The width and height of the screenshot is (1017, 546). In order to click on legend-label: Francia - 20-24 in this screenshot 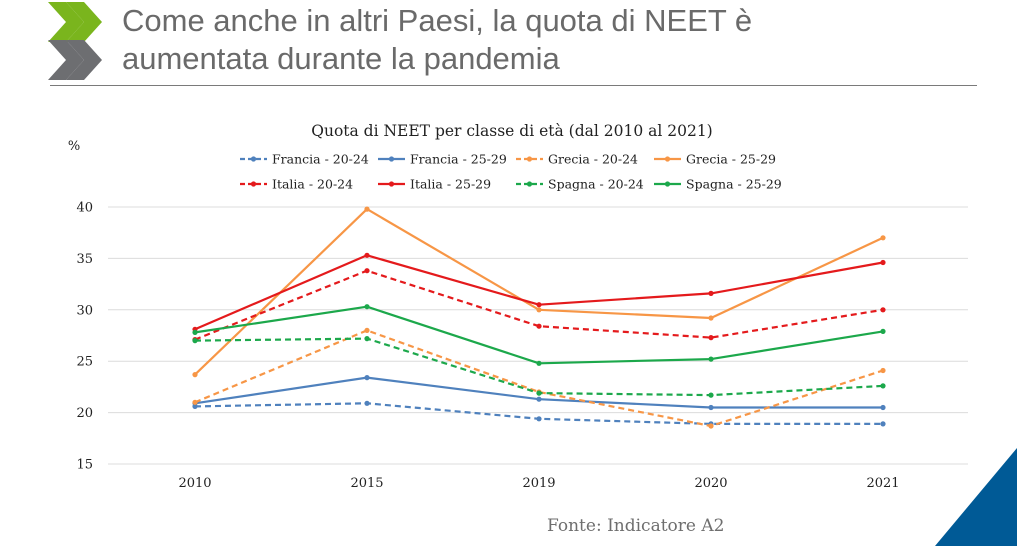, I will do `click(320, 159)`.